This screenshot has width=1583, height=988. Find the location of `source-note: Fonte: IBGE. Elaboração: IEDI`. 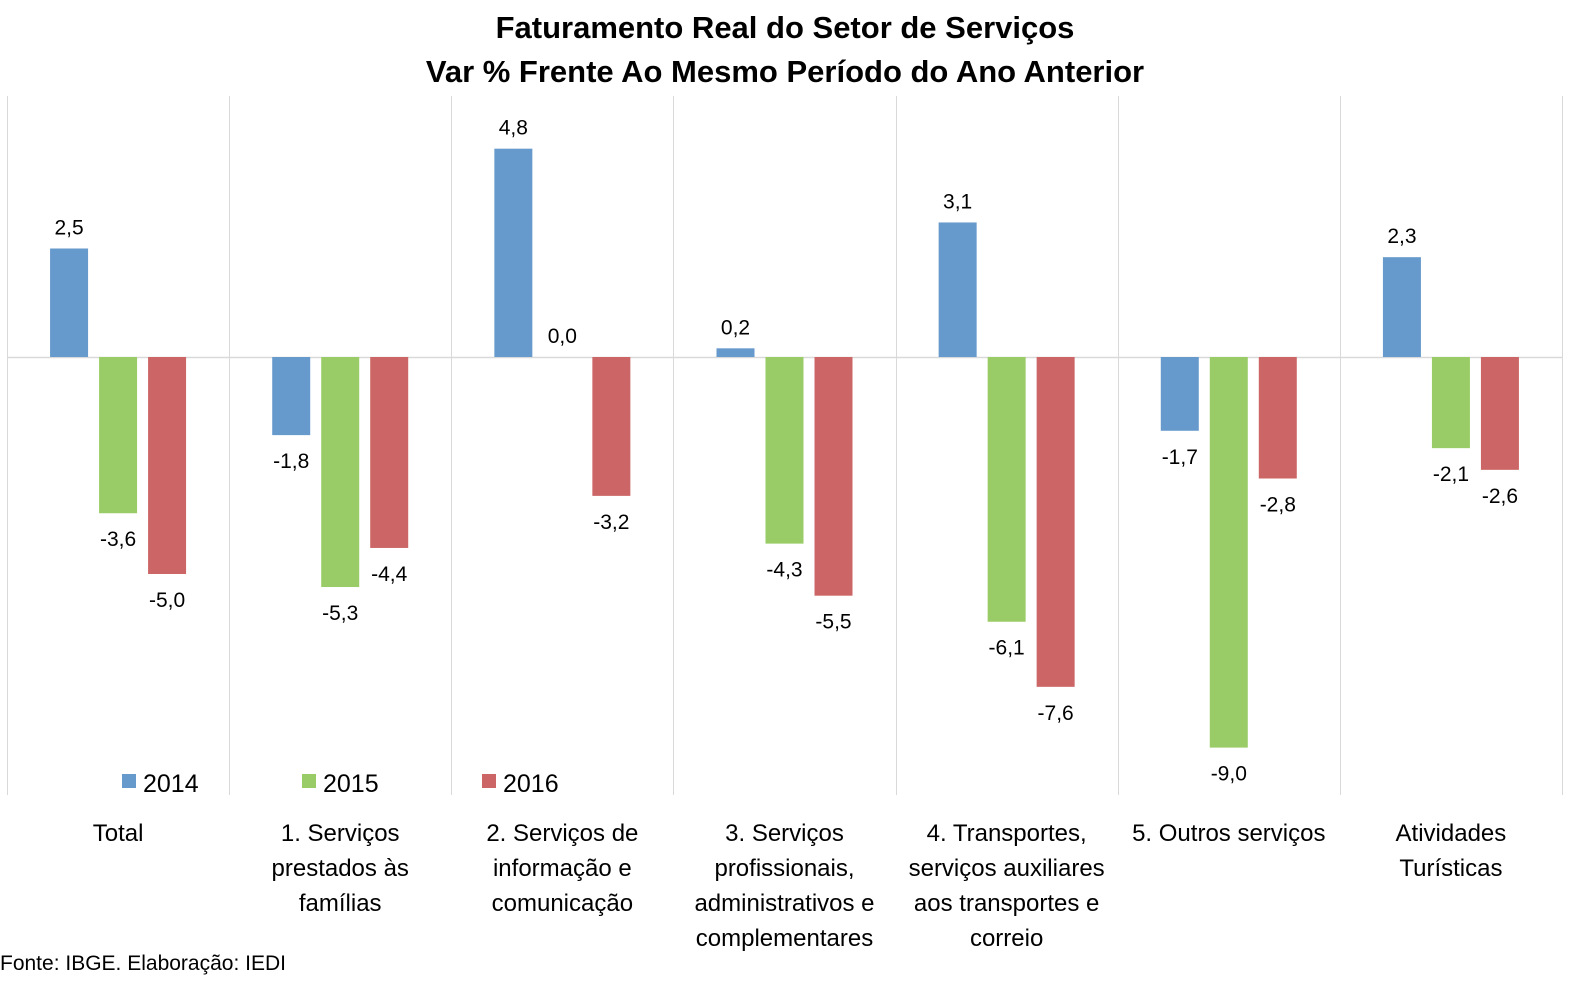

source-note: Fonte: IBGE. Elaboração: IEDI is located at coordinates (143, 963).